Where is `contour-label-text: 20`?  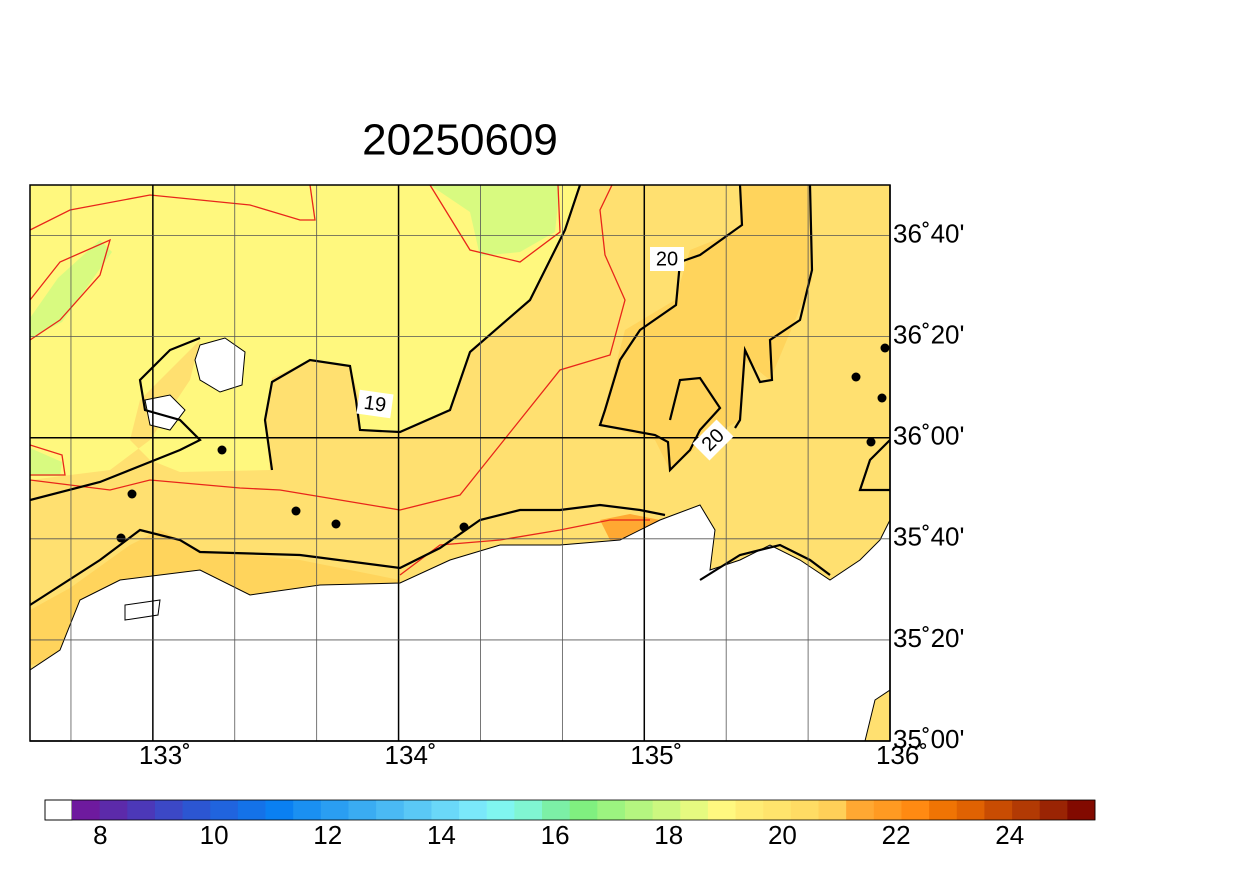
contour-label-text: 20 is located at coordinates (667, 259).